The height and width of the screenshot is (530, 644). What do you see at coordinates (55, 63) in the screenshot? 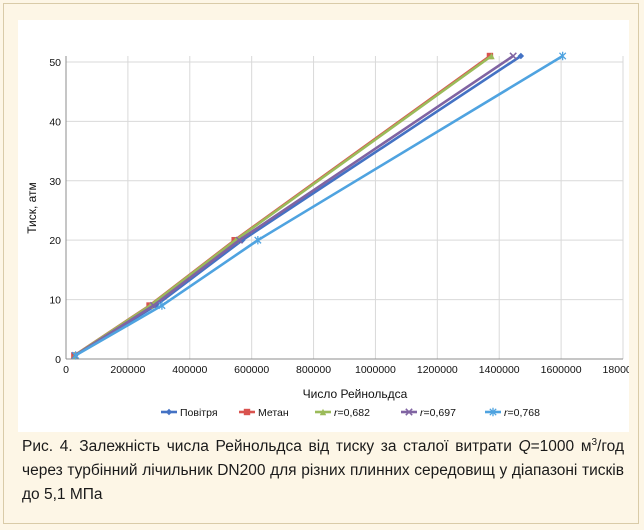
I see `y-tick-label: 50` at bounding box center [55, 63].